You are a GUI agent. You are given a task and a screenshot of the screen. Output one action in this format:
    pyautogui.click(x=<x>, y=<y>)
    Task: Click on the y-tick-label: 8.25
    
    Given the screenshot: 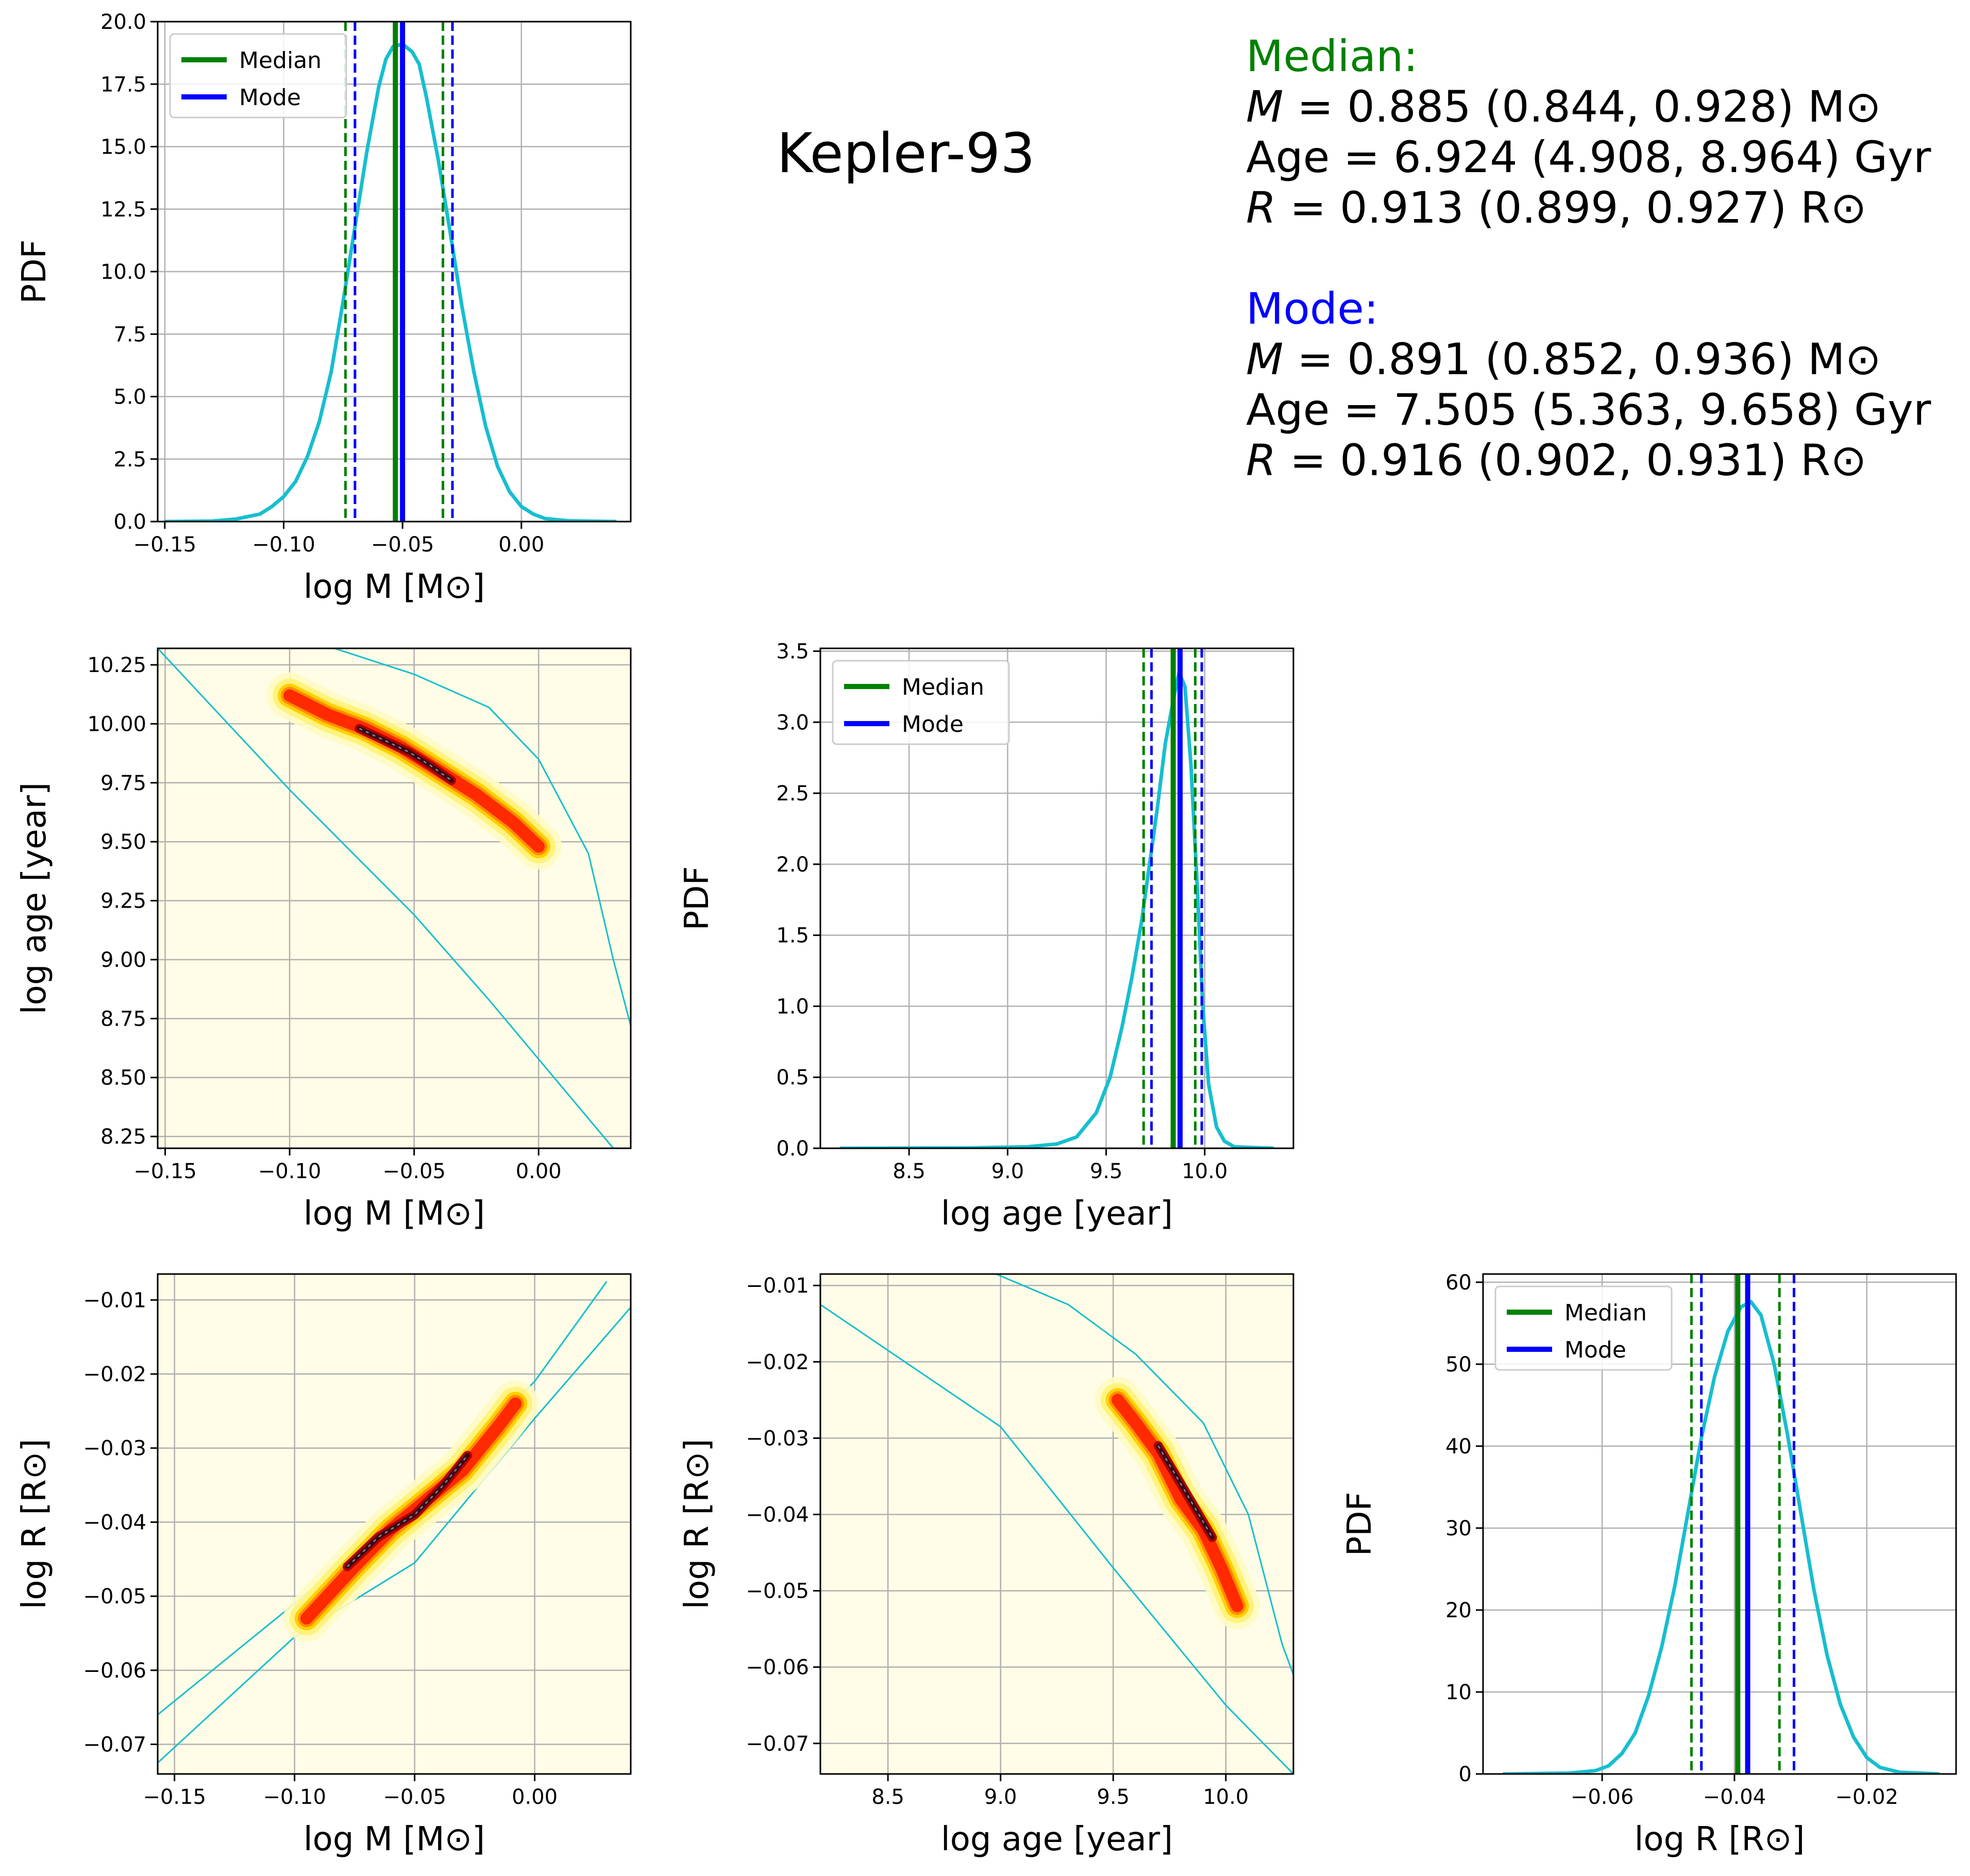 What is the action you would take?
    pyautogui.click(x=123, y=1137)
    